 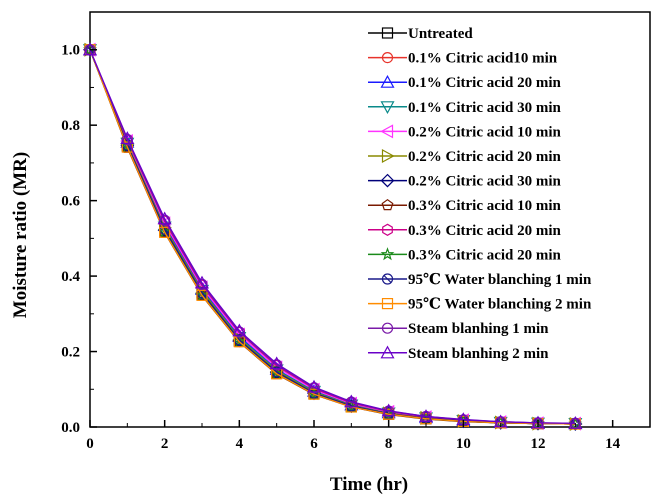 I want to click on legend-entry: 95℃ Water blanching 2 min, so click(x=480, y=305).